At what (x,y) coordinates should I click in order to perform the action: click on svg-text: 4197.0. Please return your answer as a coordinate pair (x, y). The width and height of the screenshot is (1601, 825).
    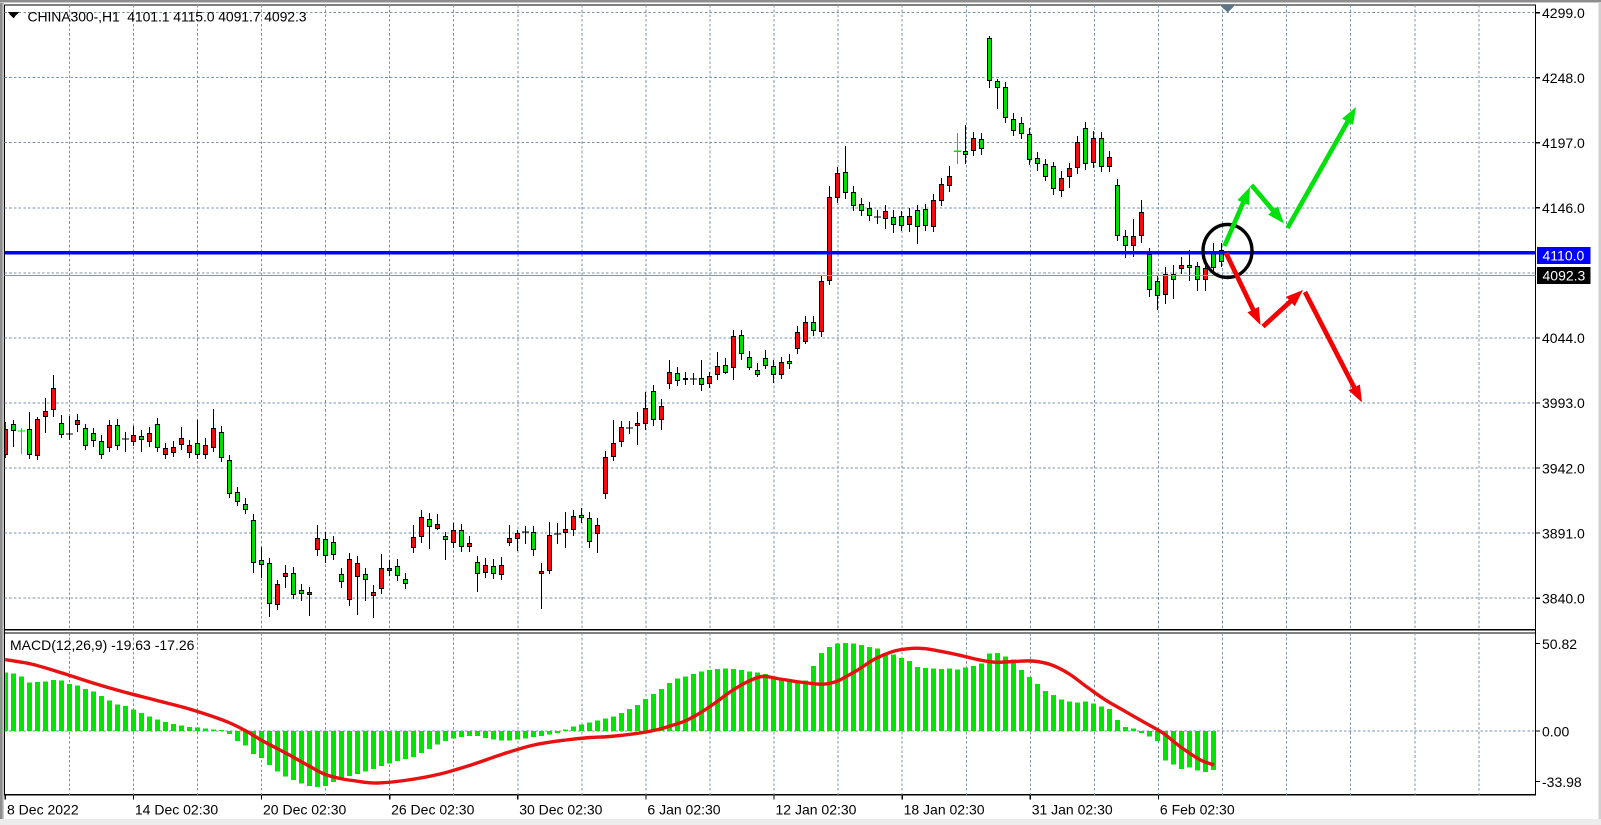
    Looking at the image, I should click on (1563, 143).